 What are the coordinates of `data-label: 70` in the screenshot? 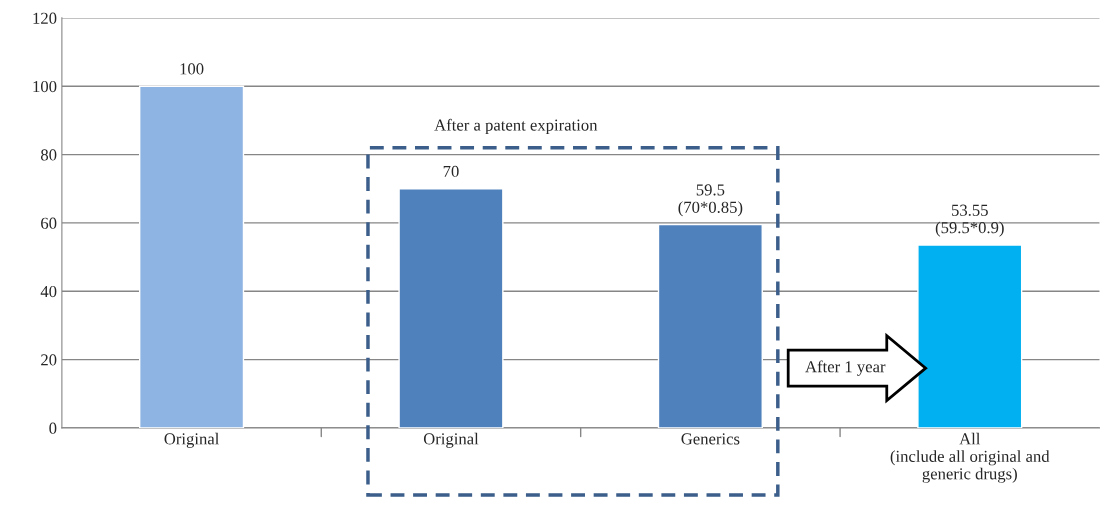 It's located at (451, 171).